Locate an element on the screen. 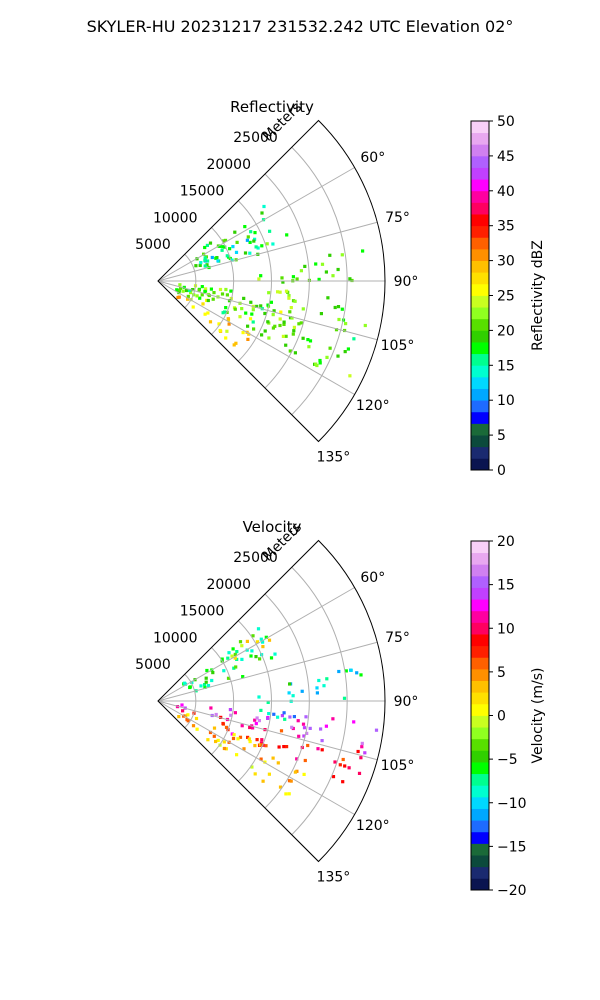  colorbar-tick-label: 5 is located at coordinates (501, 673).